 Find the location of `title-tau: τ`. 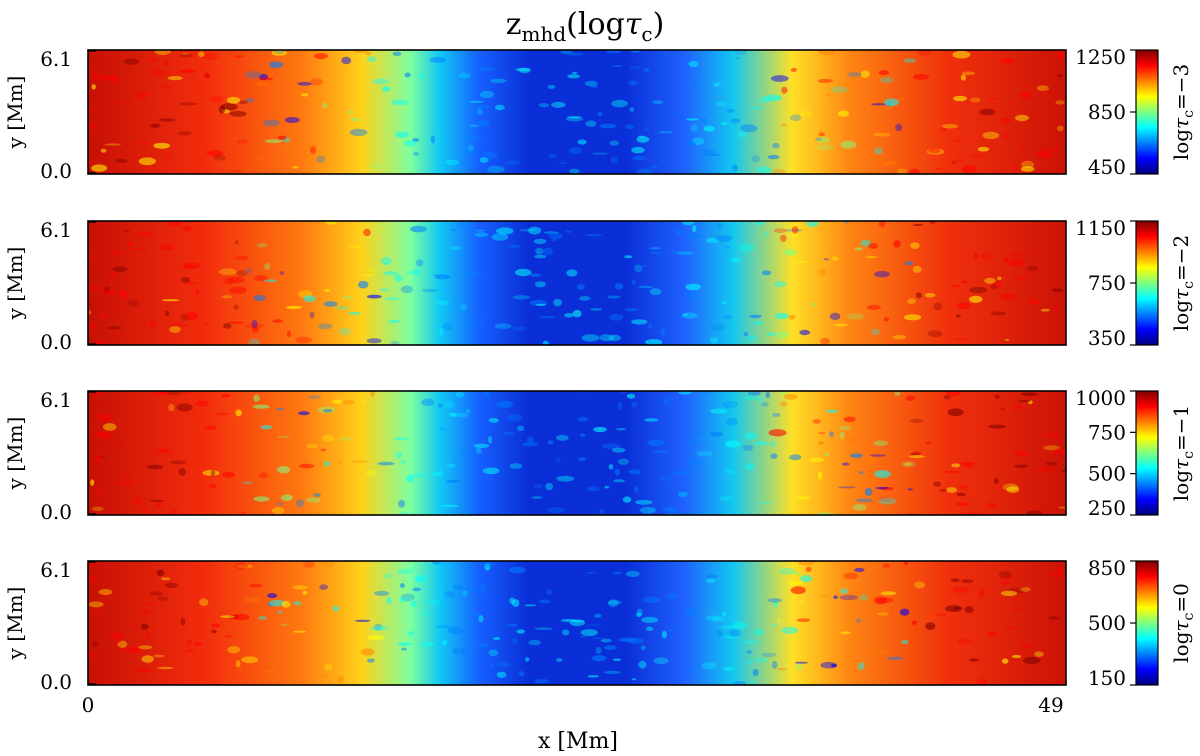

title-tau: τ is located at coordinates (633, 24).